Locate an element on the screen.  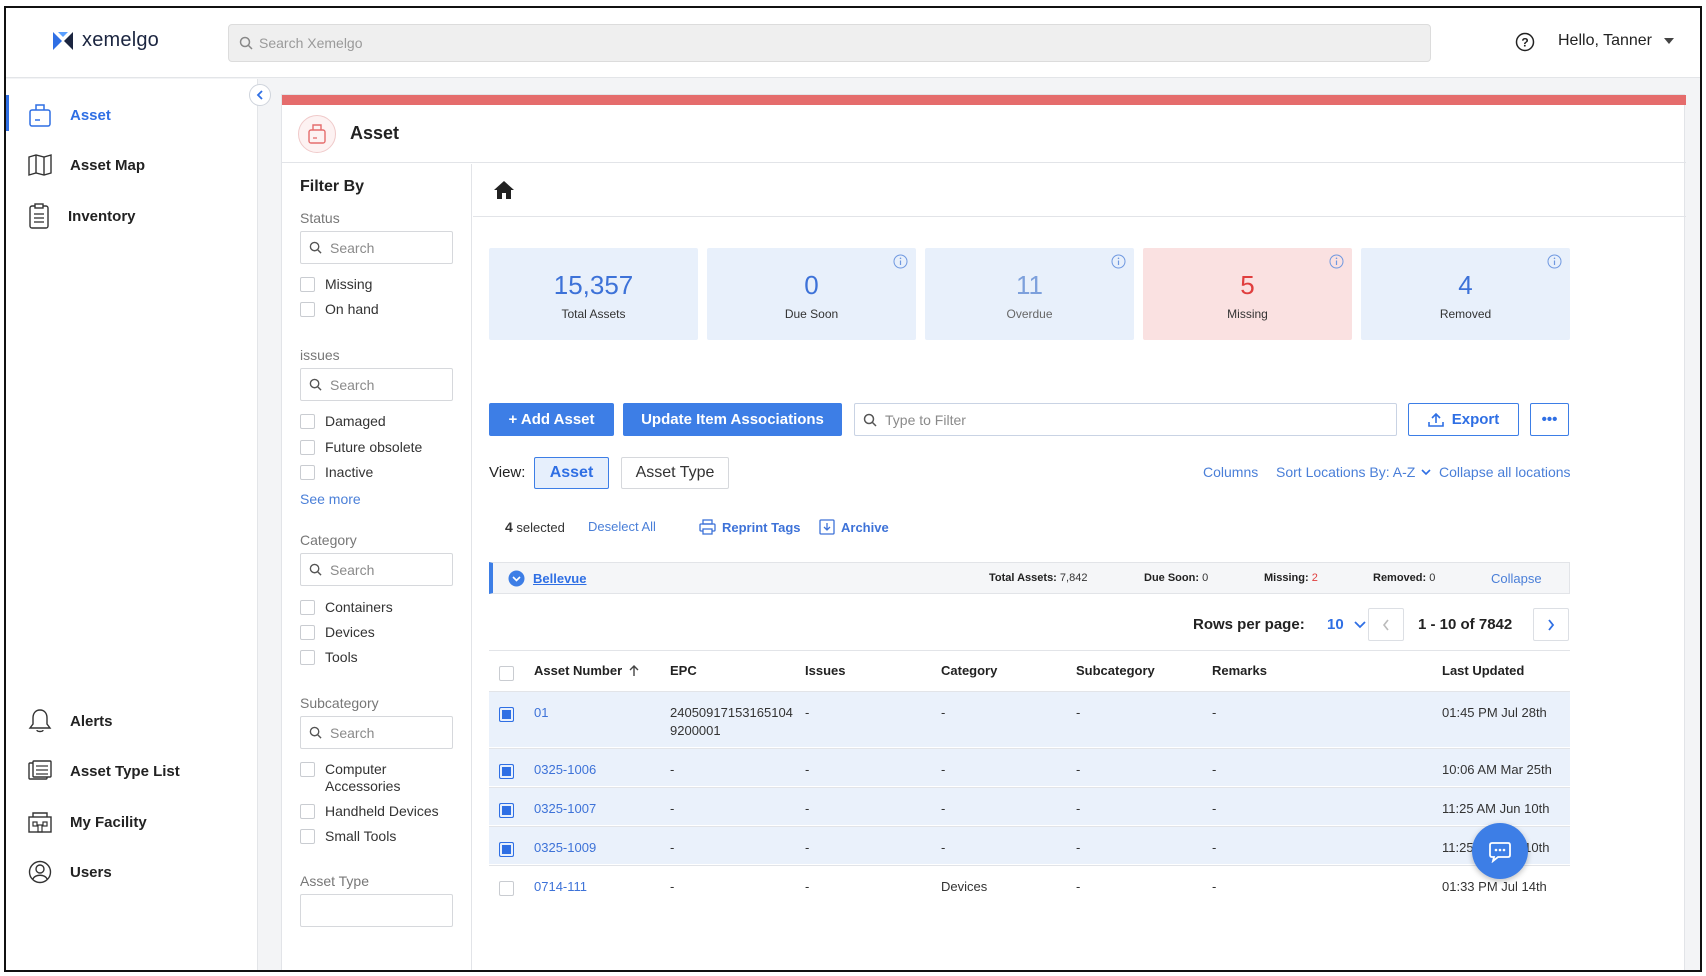
filter-option-containers: Containers is located at coordinates (346, 607).